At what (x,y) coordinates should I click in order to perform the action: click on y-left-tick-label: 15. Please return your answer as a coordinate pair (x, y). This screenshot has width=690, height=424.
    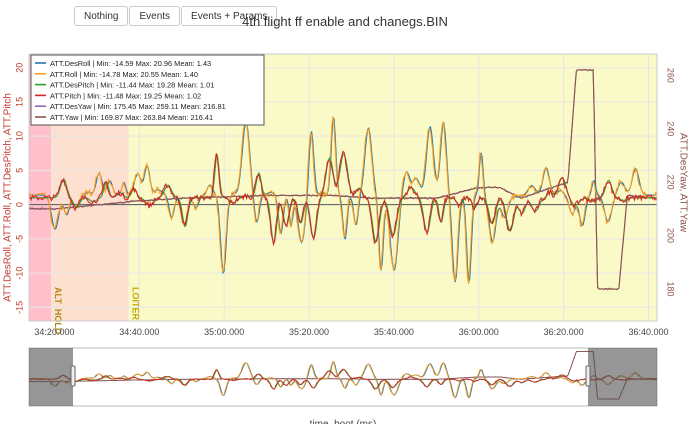
    Looking at the image, I should click on (19, 102).